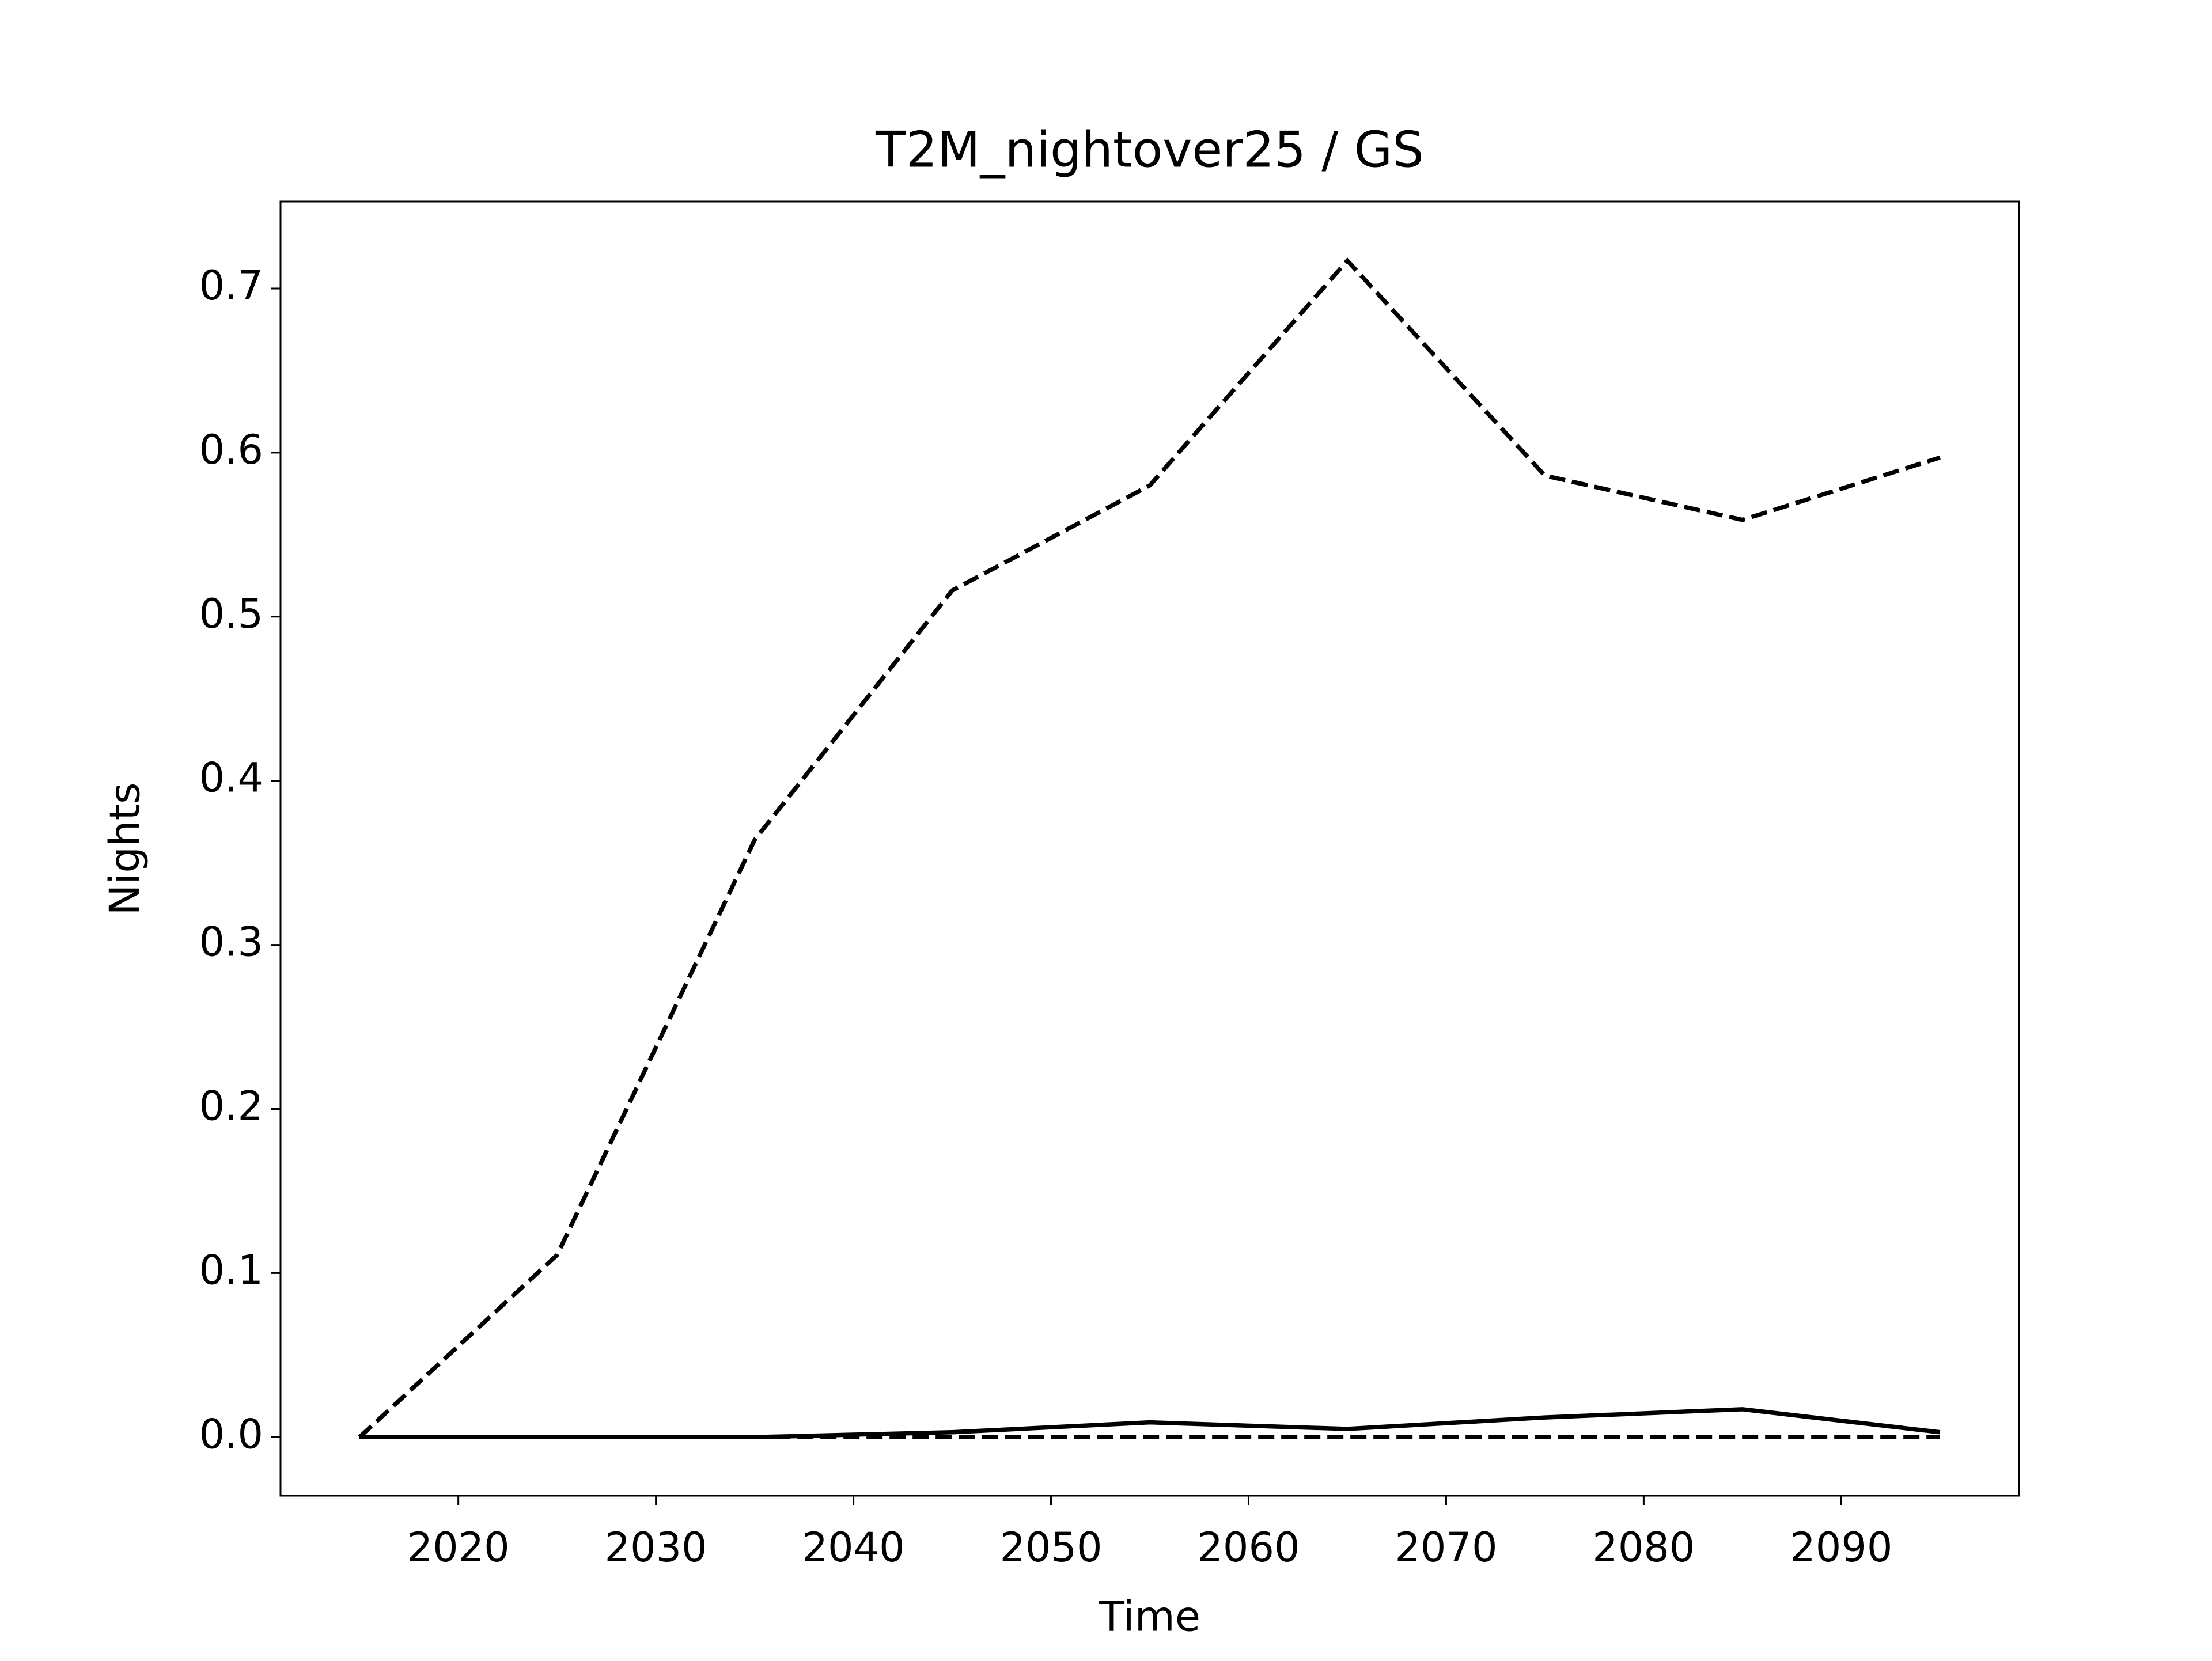 The image size is (2212, 1661). I want to click on y-tick-label: 0.7, so click(231, 285).